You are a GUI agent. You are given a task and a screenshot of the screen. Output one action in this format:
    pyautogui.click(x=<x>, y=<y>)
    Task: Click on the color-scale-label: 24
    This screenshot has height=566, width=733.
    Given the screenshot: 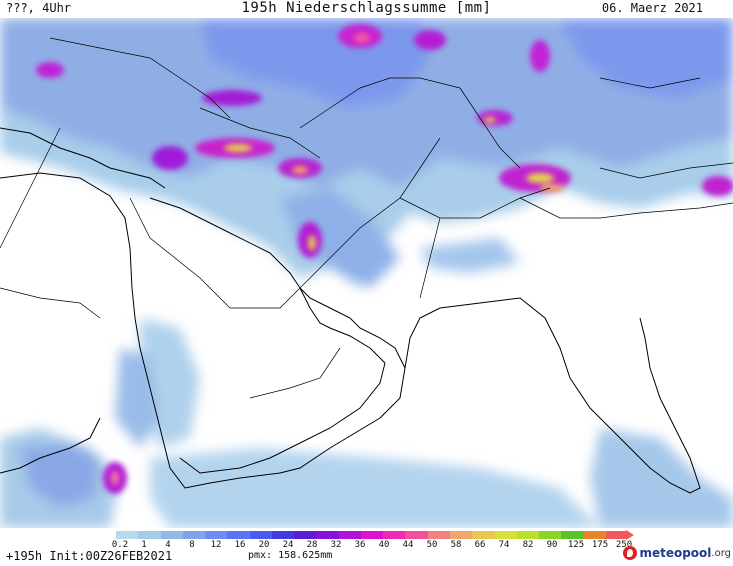 What is the action you would take?
    pyautogui.click(x=288, y=545)
    